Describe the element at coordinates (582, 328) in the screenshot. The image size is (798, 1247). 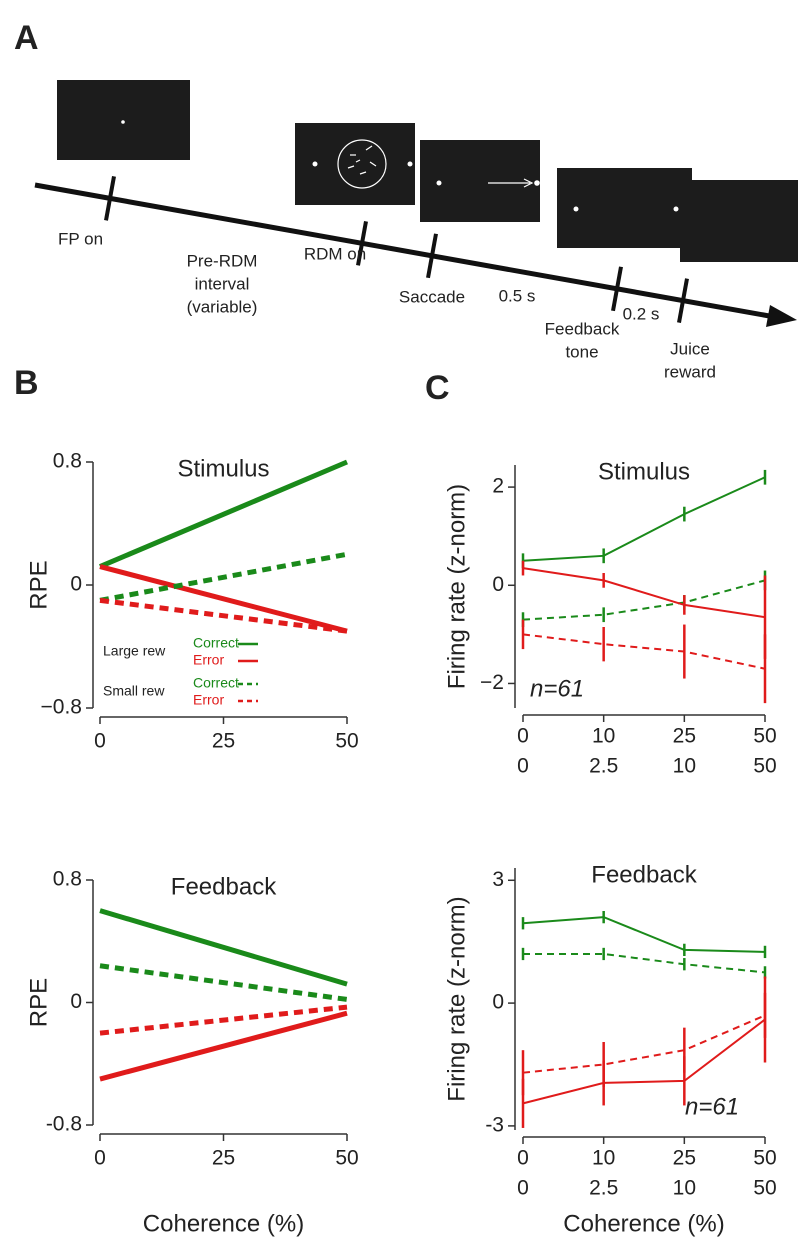
I see `timeline-label: Feedback` at that location.